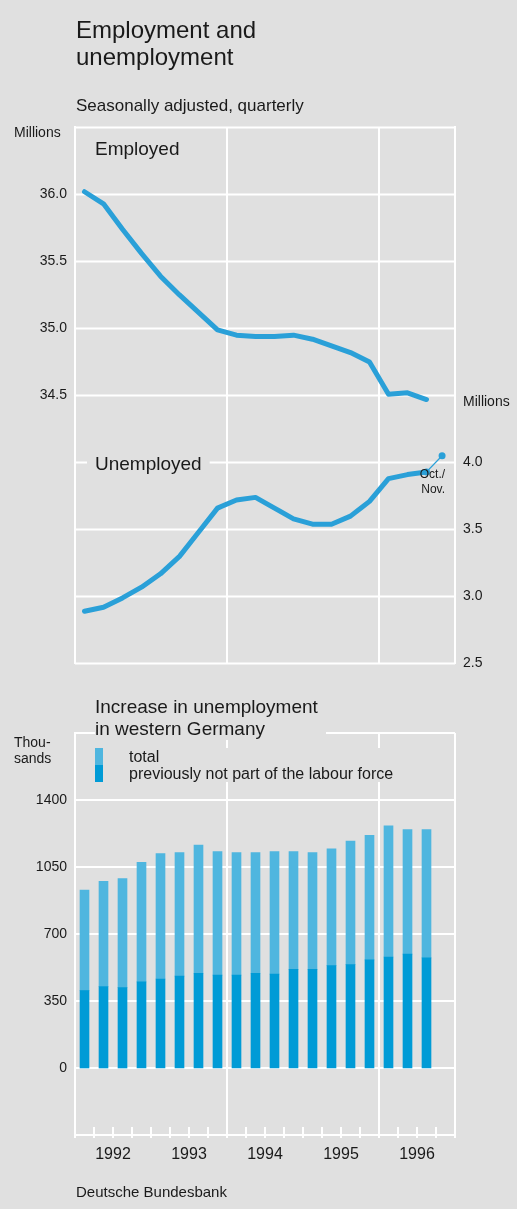 The height and width of the screenshot is (1209, 517). What do you see at coordinates (200, 43) in the screenshot?
I see `chart-title: Employment and unemployment` at bounding box center [200, 43].